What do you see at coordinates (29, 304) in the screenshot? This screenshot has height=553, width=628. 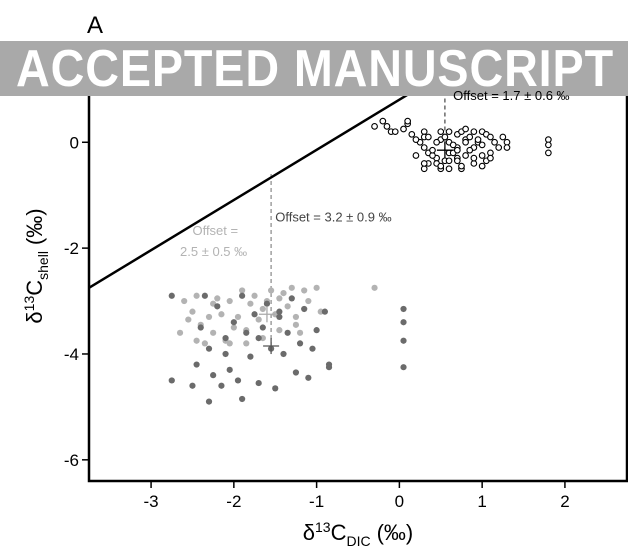 I see `y-axis-title-sup: 13` at bounding box center [29, 304].